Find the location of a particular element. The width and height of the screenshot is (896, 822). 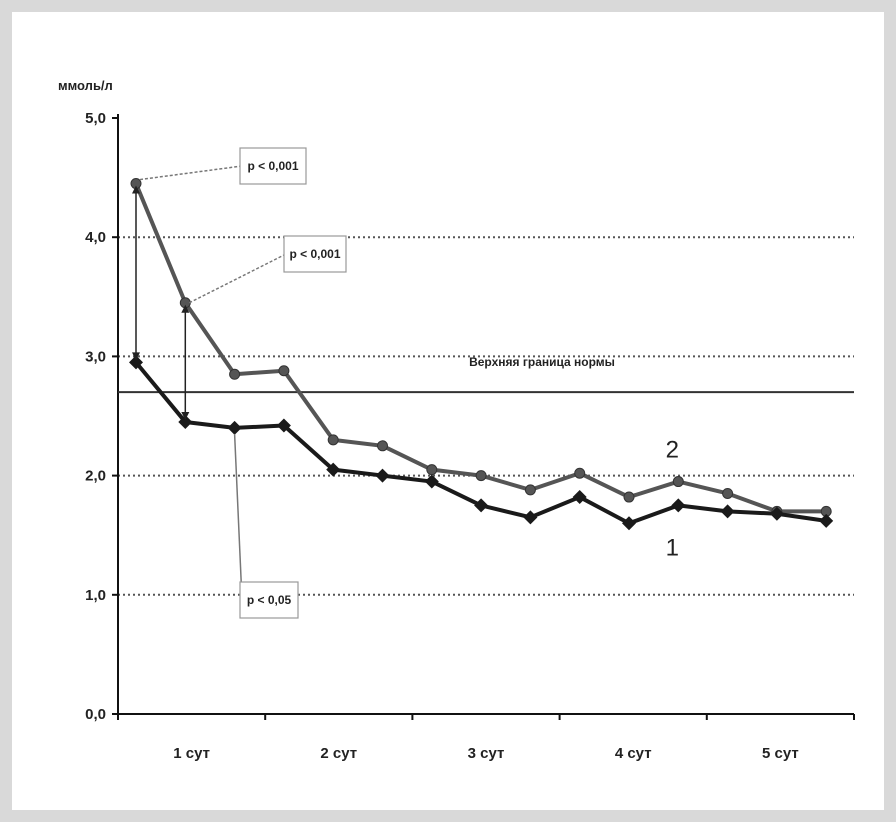

y-tick-label: 5,0 is located at coordinates (95, 118).